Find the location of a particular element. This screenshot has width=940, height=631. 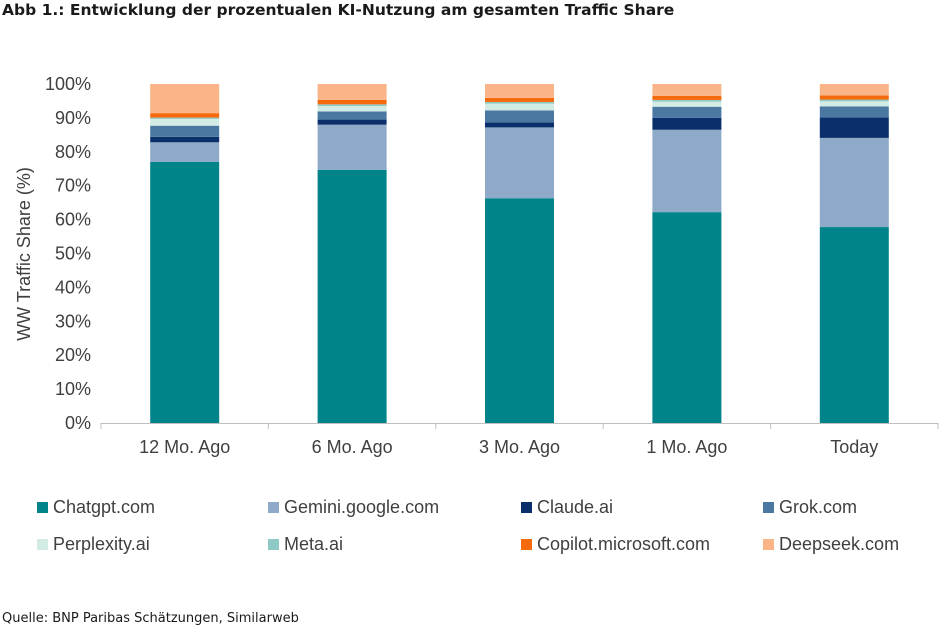

y-axis-ticks: 0% 10% 20% 30% 40% 50% 60% 70% 80% 90% 100% is located at coordinates (68, 253).